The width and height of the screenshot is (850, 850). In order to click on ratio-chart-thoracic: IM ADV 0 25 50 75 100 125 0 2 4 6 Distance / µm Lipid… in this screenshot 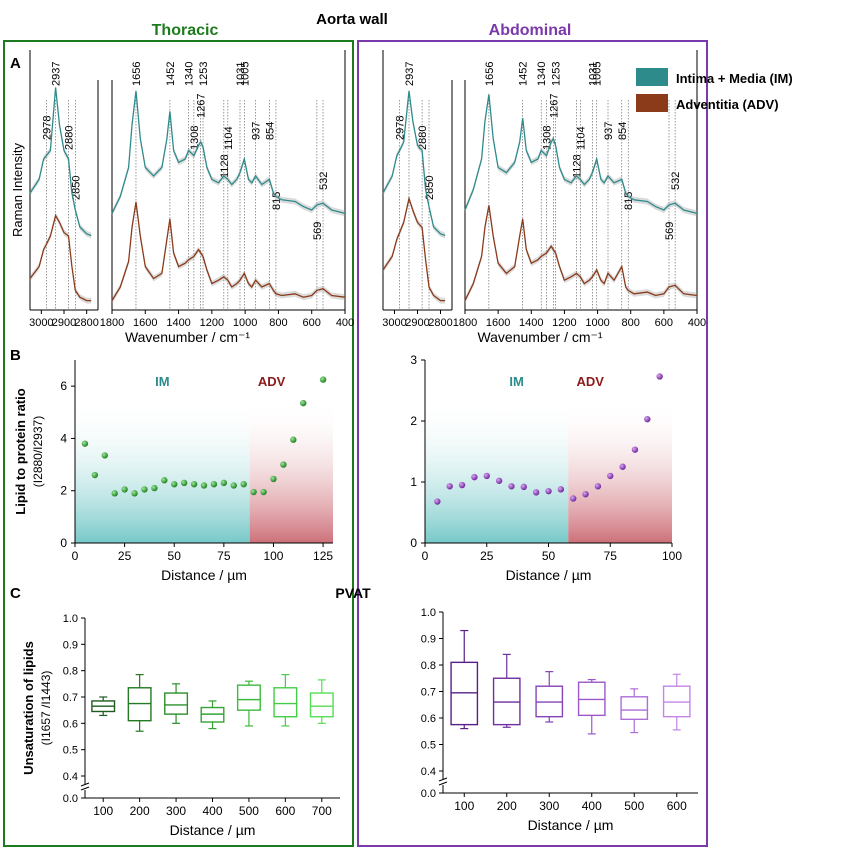, I will do `click(173, 471)`.